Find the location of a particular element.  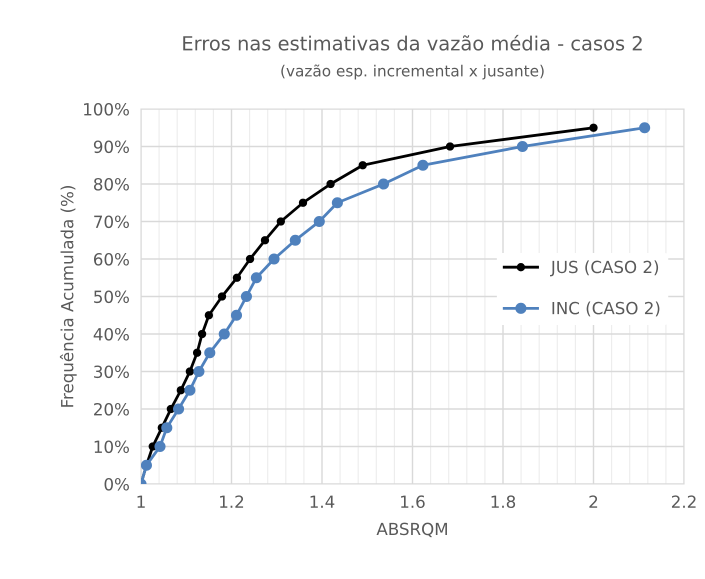

y-axis-title: Frequência Acumulada (%) is located at coordinates (68, 296).